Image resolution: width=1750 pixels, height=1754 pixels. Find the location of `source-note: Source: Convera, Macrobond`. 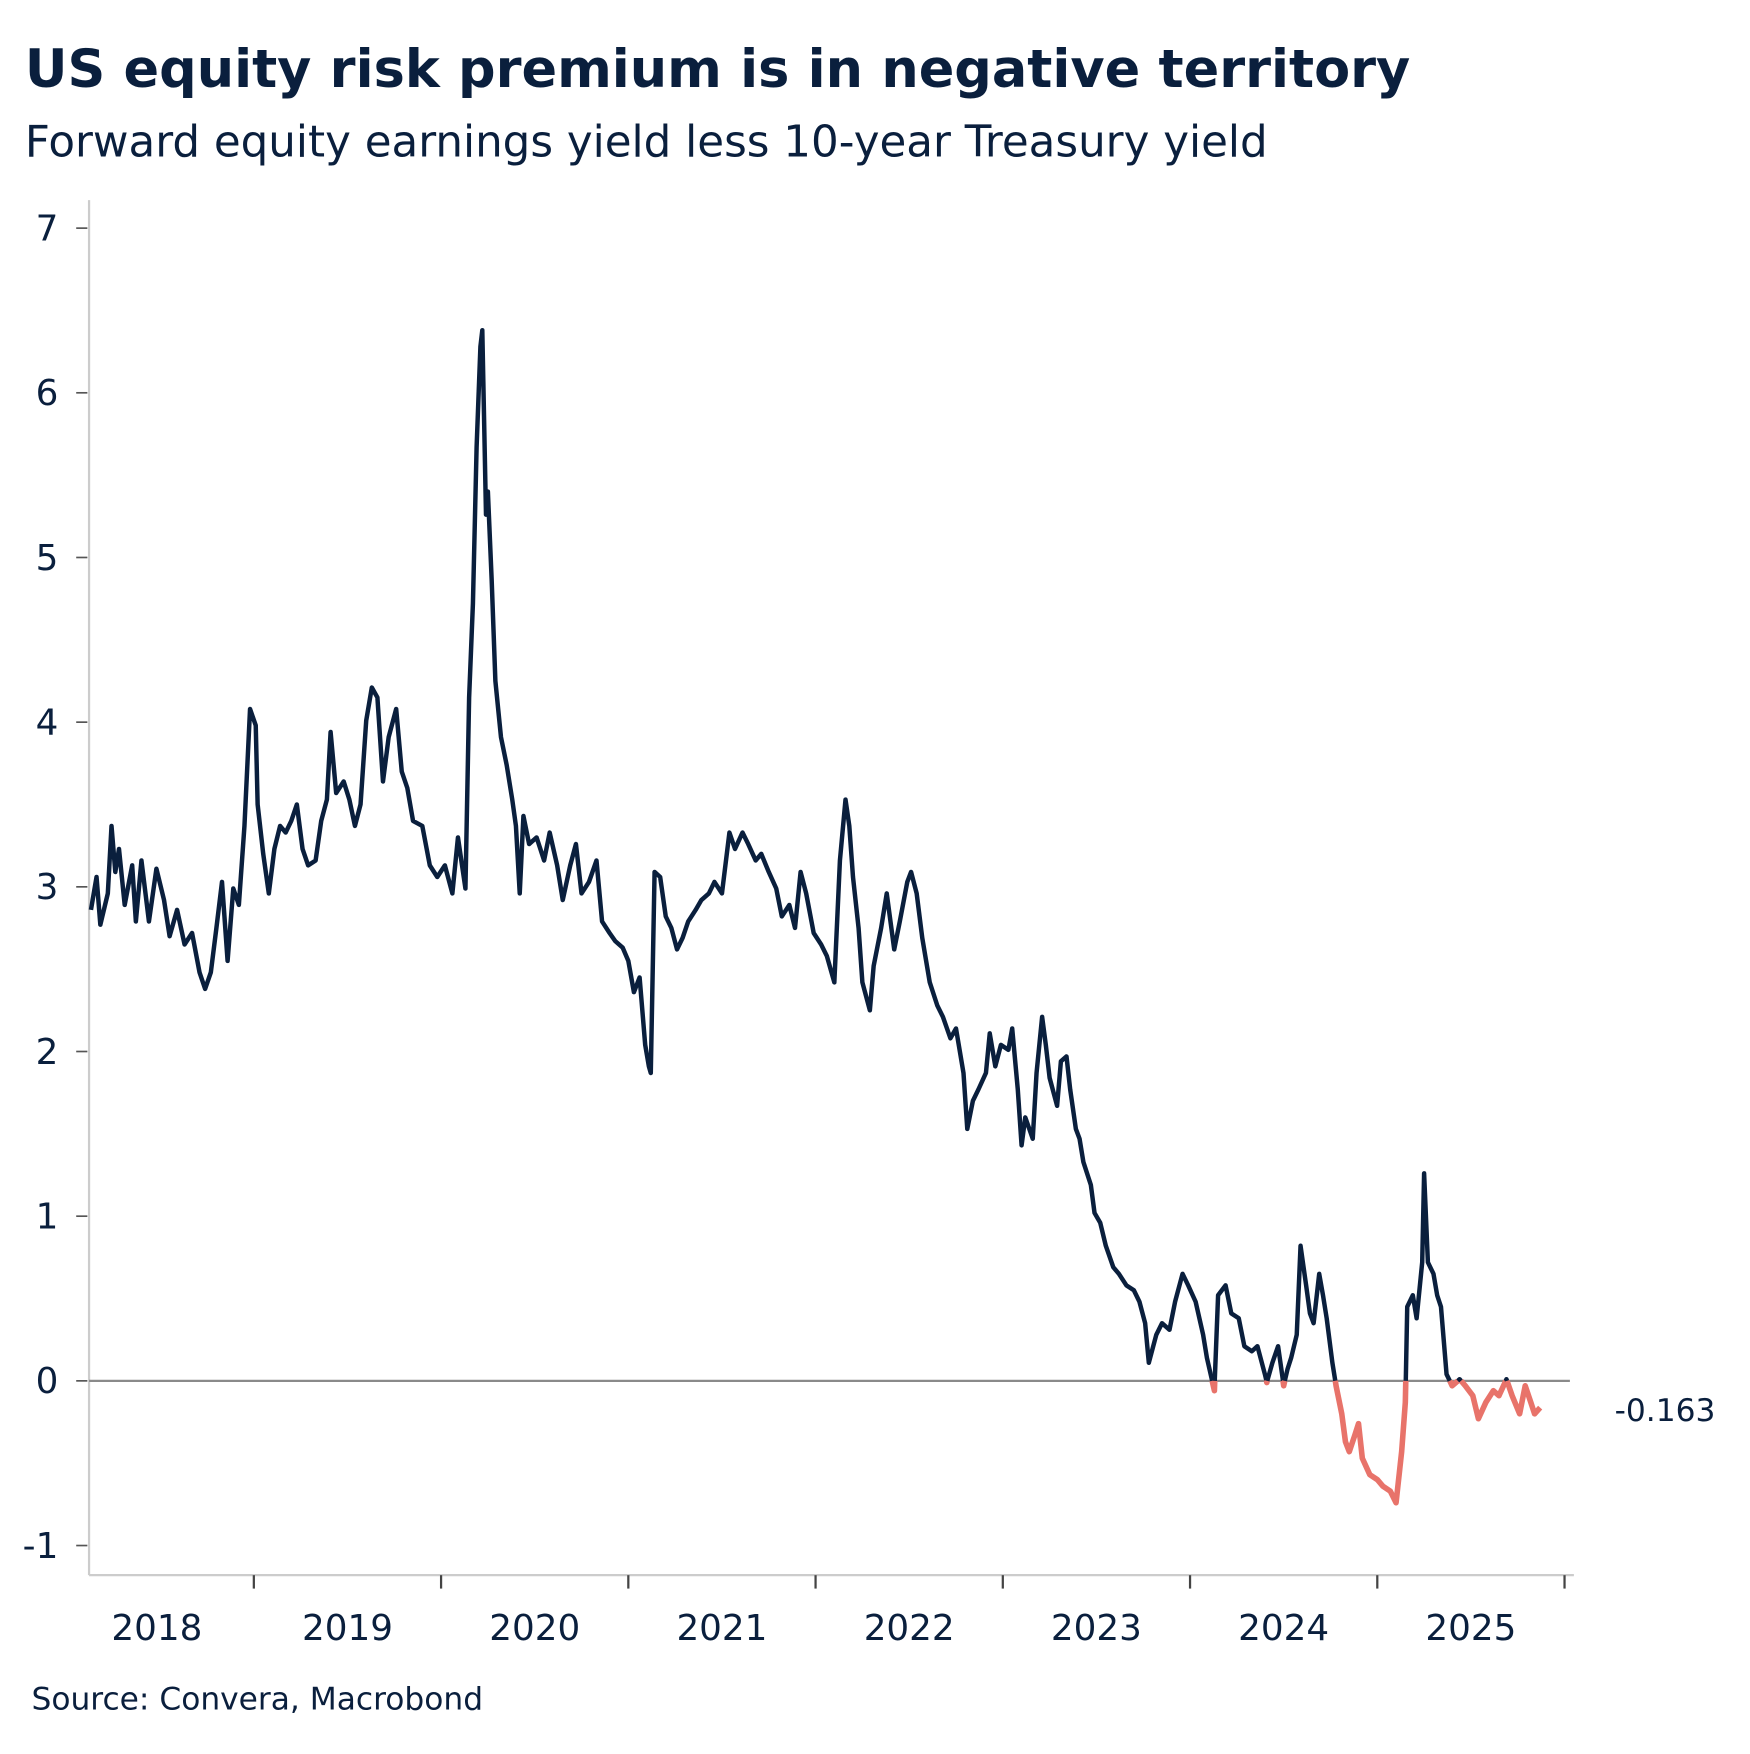

source-note: Source: Convera, Macrobond is located at coordinates (258, 1699).